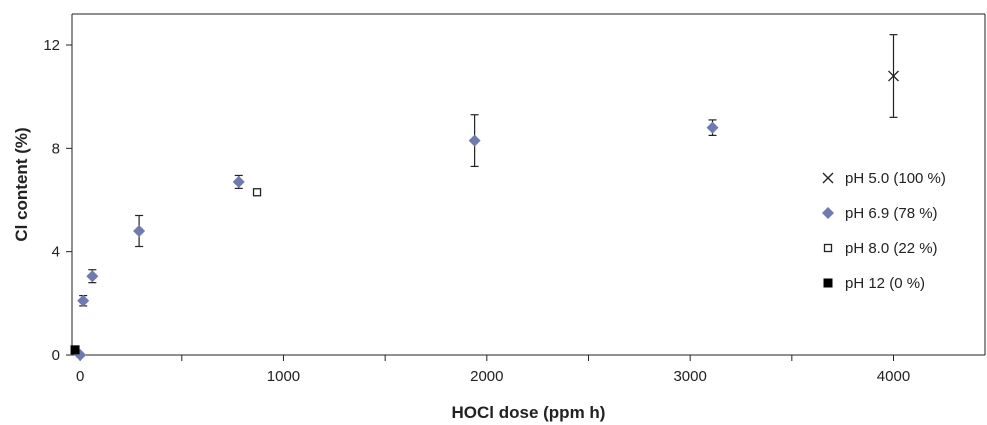 This screenshot has width=987, height=425. What do you see at coordinates (486, 376) in the screenshot?
I see `x-tick-label: 2000` at bounding box center [486, 376].